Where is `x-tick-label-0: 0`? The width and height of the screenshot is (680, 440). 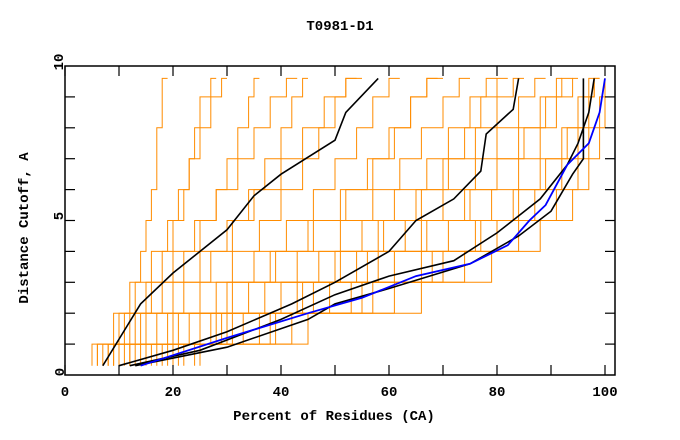 x-tick-label-0: 0 is located at coordinates (65, 393).